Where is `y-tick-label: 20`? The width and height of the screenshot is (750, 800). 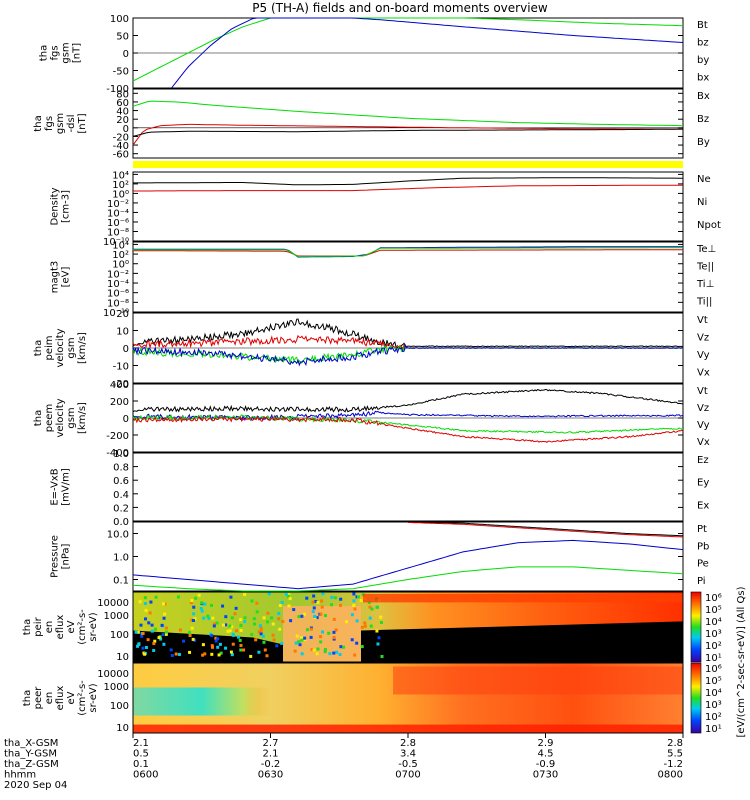
y-tick-label: 20 is located at coordinates (122, 314).